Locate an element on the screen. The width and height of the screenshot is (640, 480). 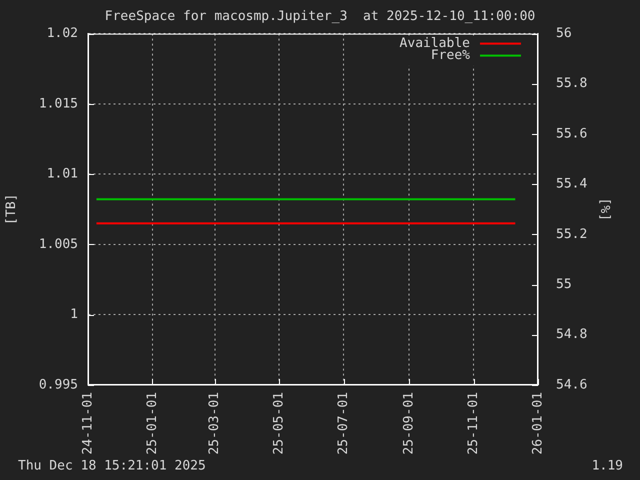
y-tick-label: 0.995 is located at coordinates (58, 384).